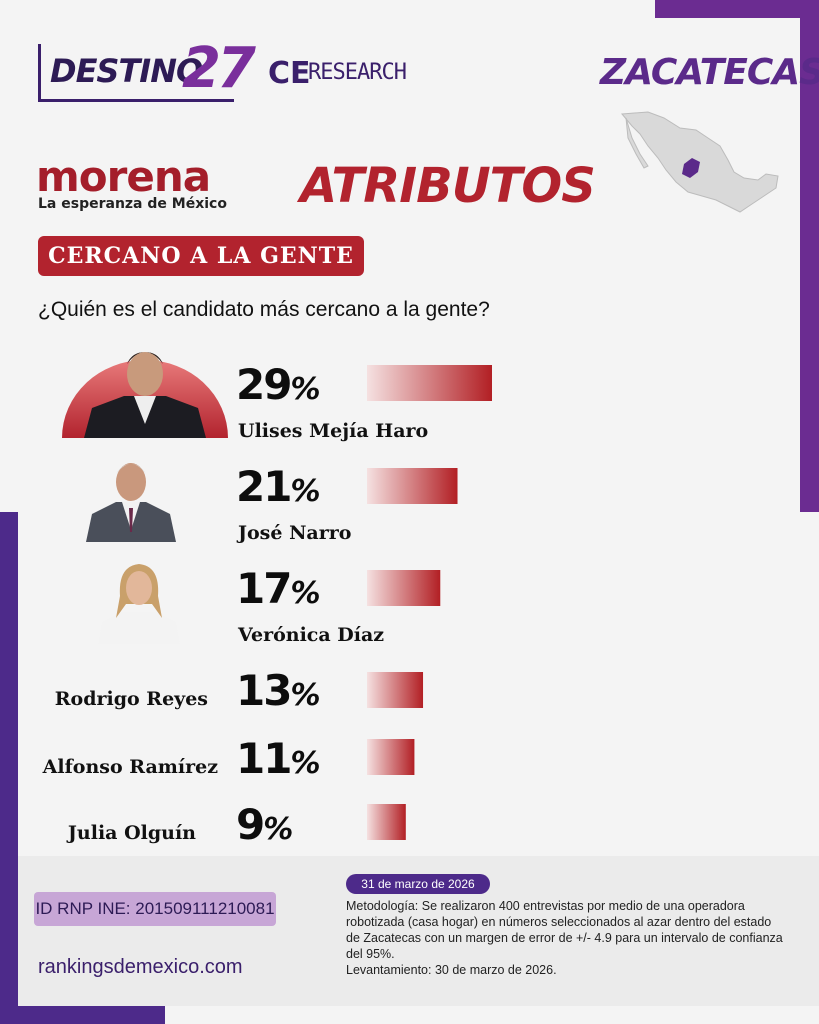 This screenshot has height=1024, width=819. I want to click on destino-logo-frame, so click(136, 73).